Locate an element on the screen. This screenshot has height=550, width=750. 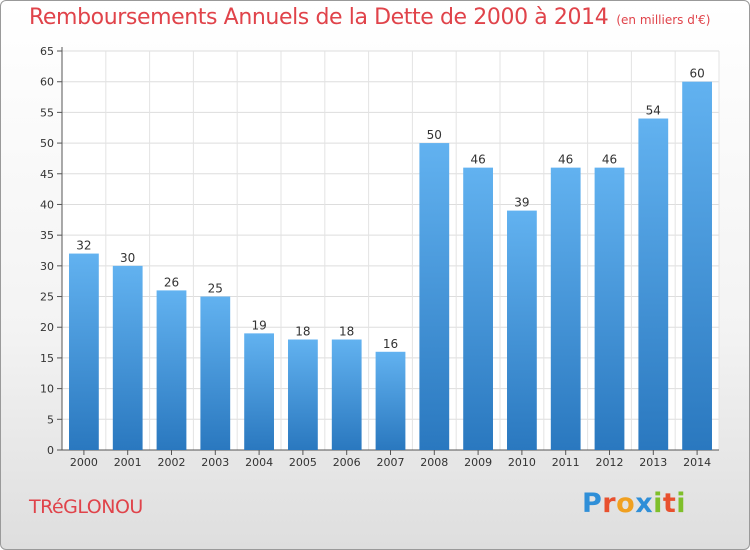
y-tick-label: 0 is located at coordinates (50, 450).